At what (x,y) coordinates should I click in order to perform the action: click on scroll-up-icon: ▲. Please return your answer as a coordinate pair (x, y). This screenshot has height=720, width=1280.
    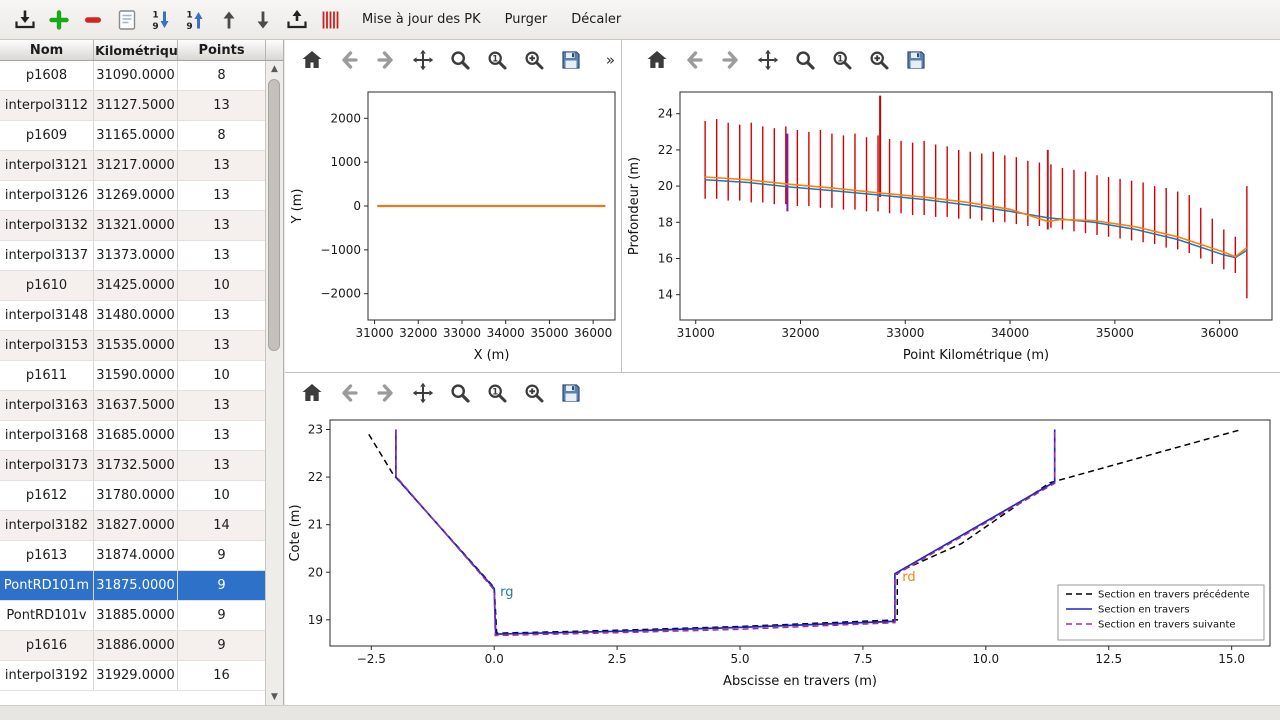
    Looking at the image, I should click on (274, 69).